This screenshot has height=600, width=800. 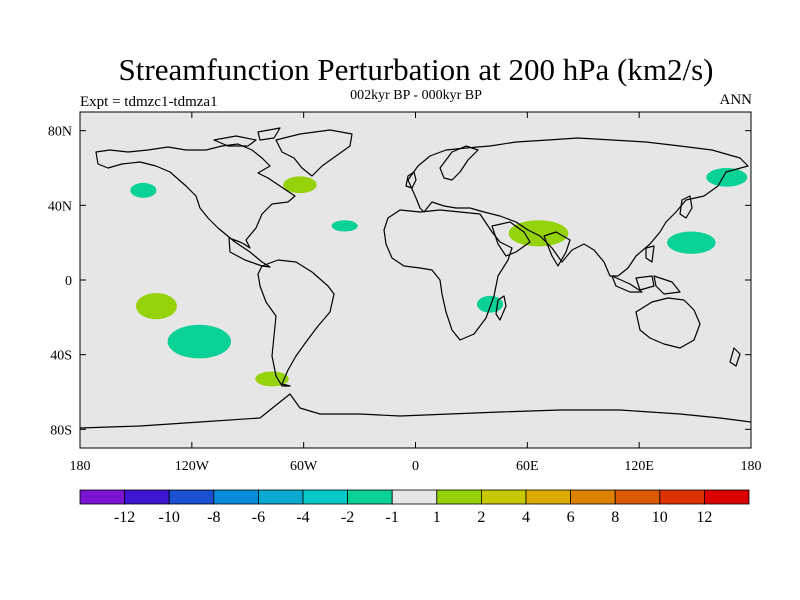 I want to click on x-tick-label-4: 60E, so click(x=527, y=466).